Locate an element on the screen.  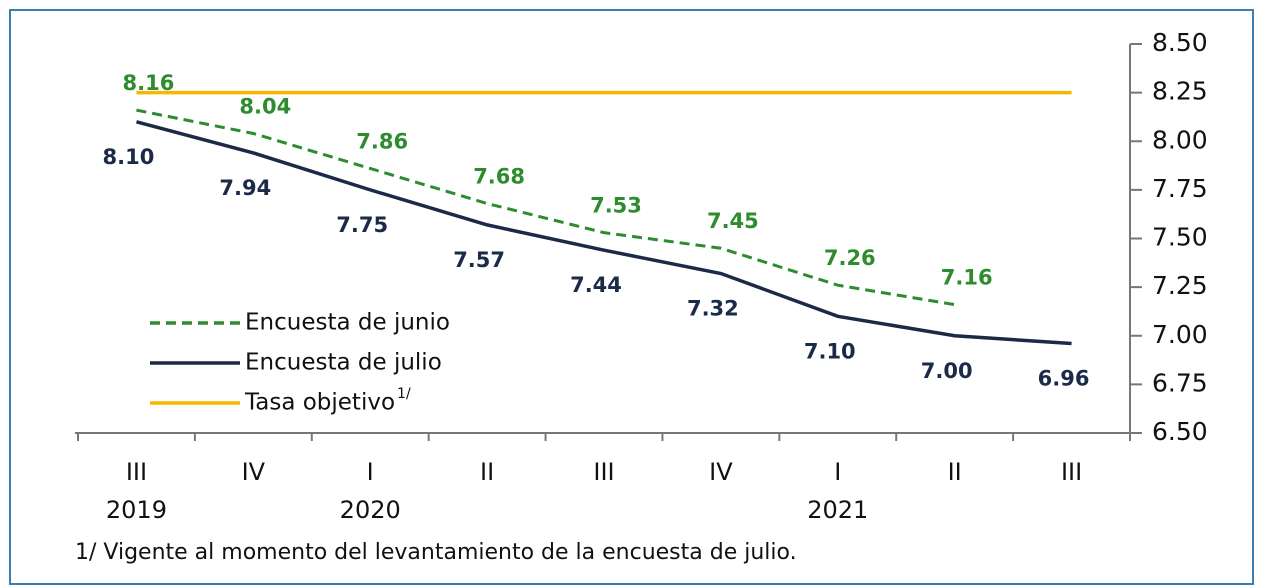
data-label: 7.45 is located at coordinates (733, 221).